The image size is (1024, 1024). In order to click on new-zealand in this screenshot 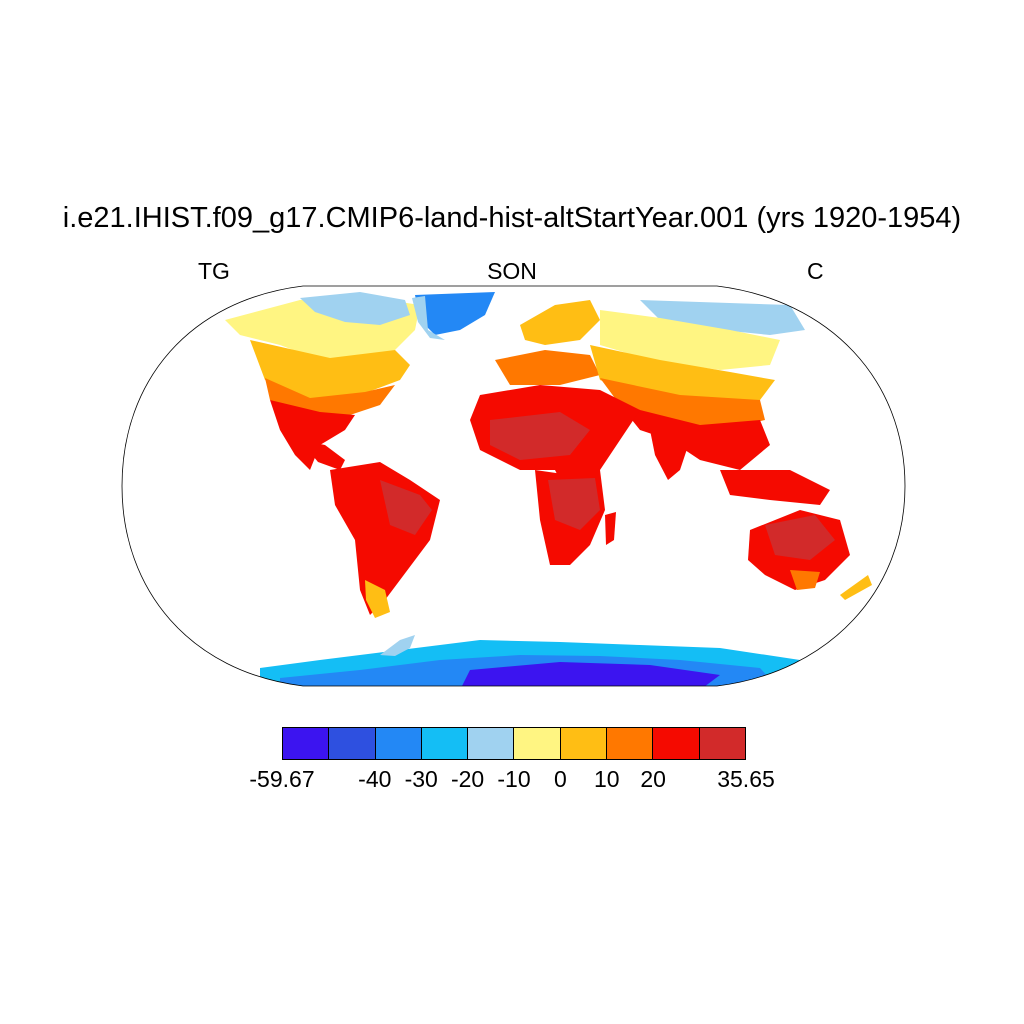, I will do `click(856, 587)`.